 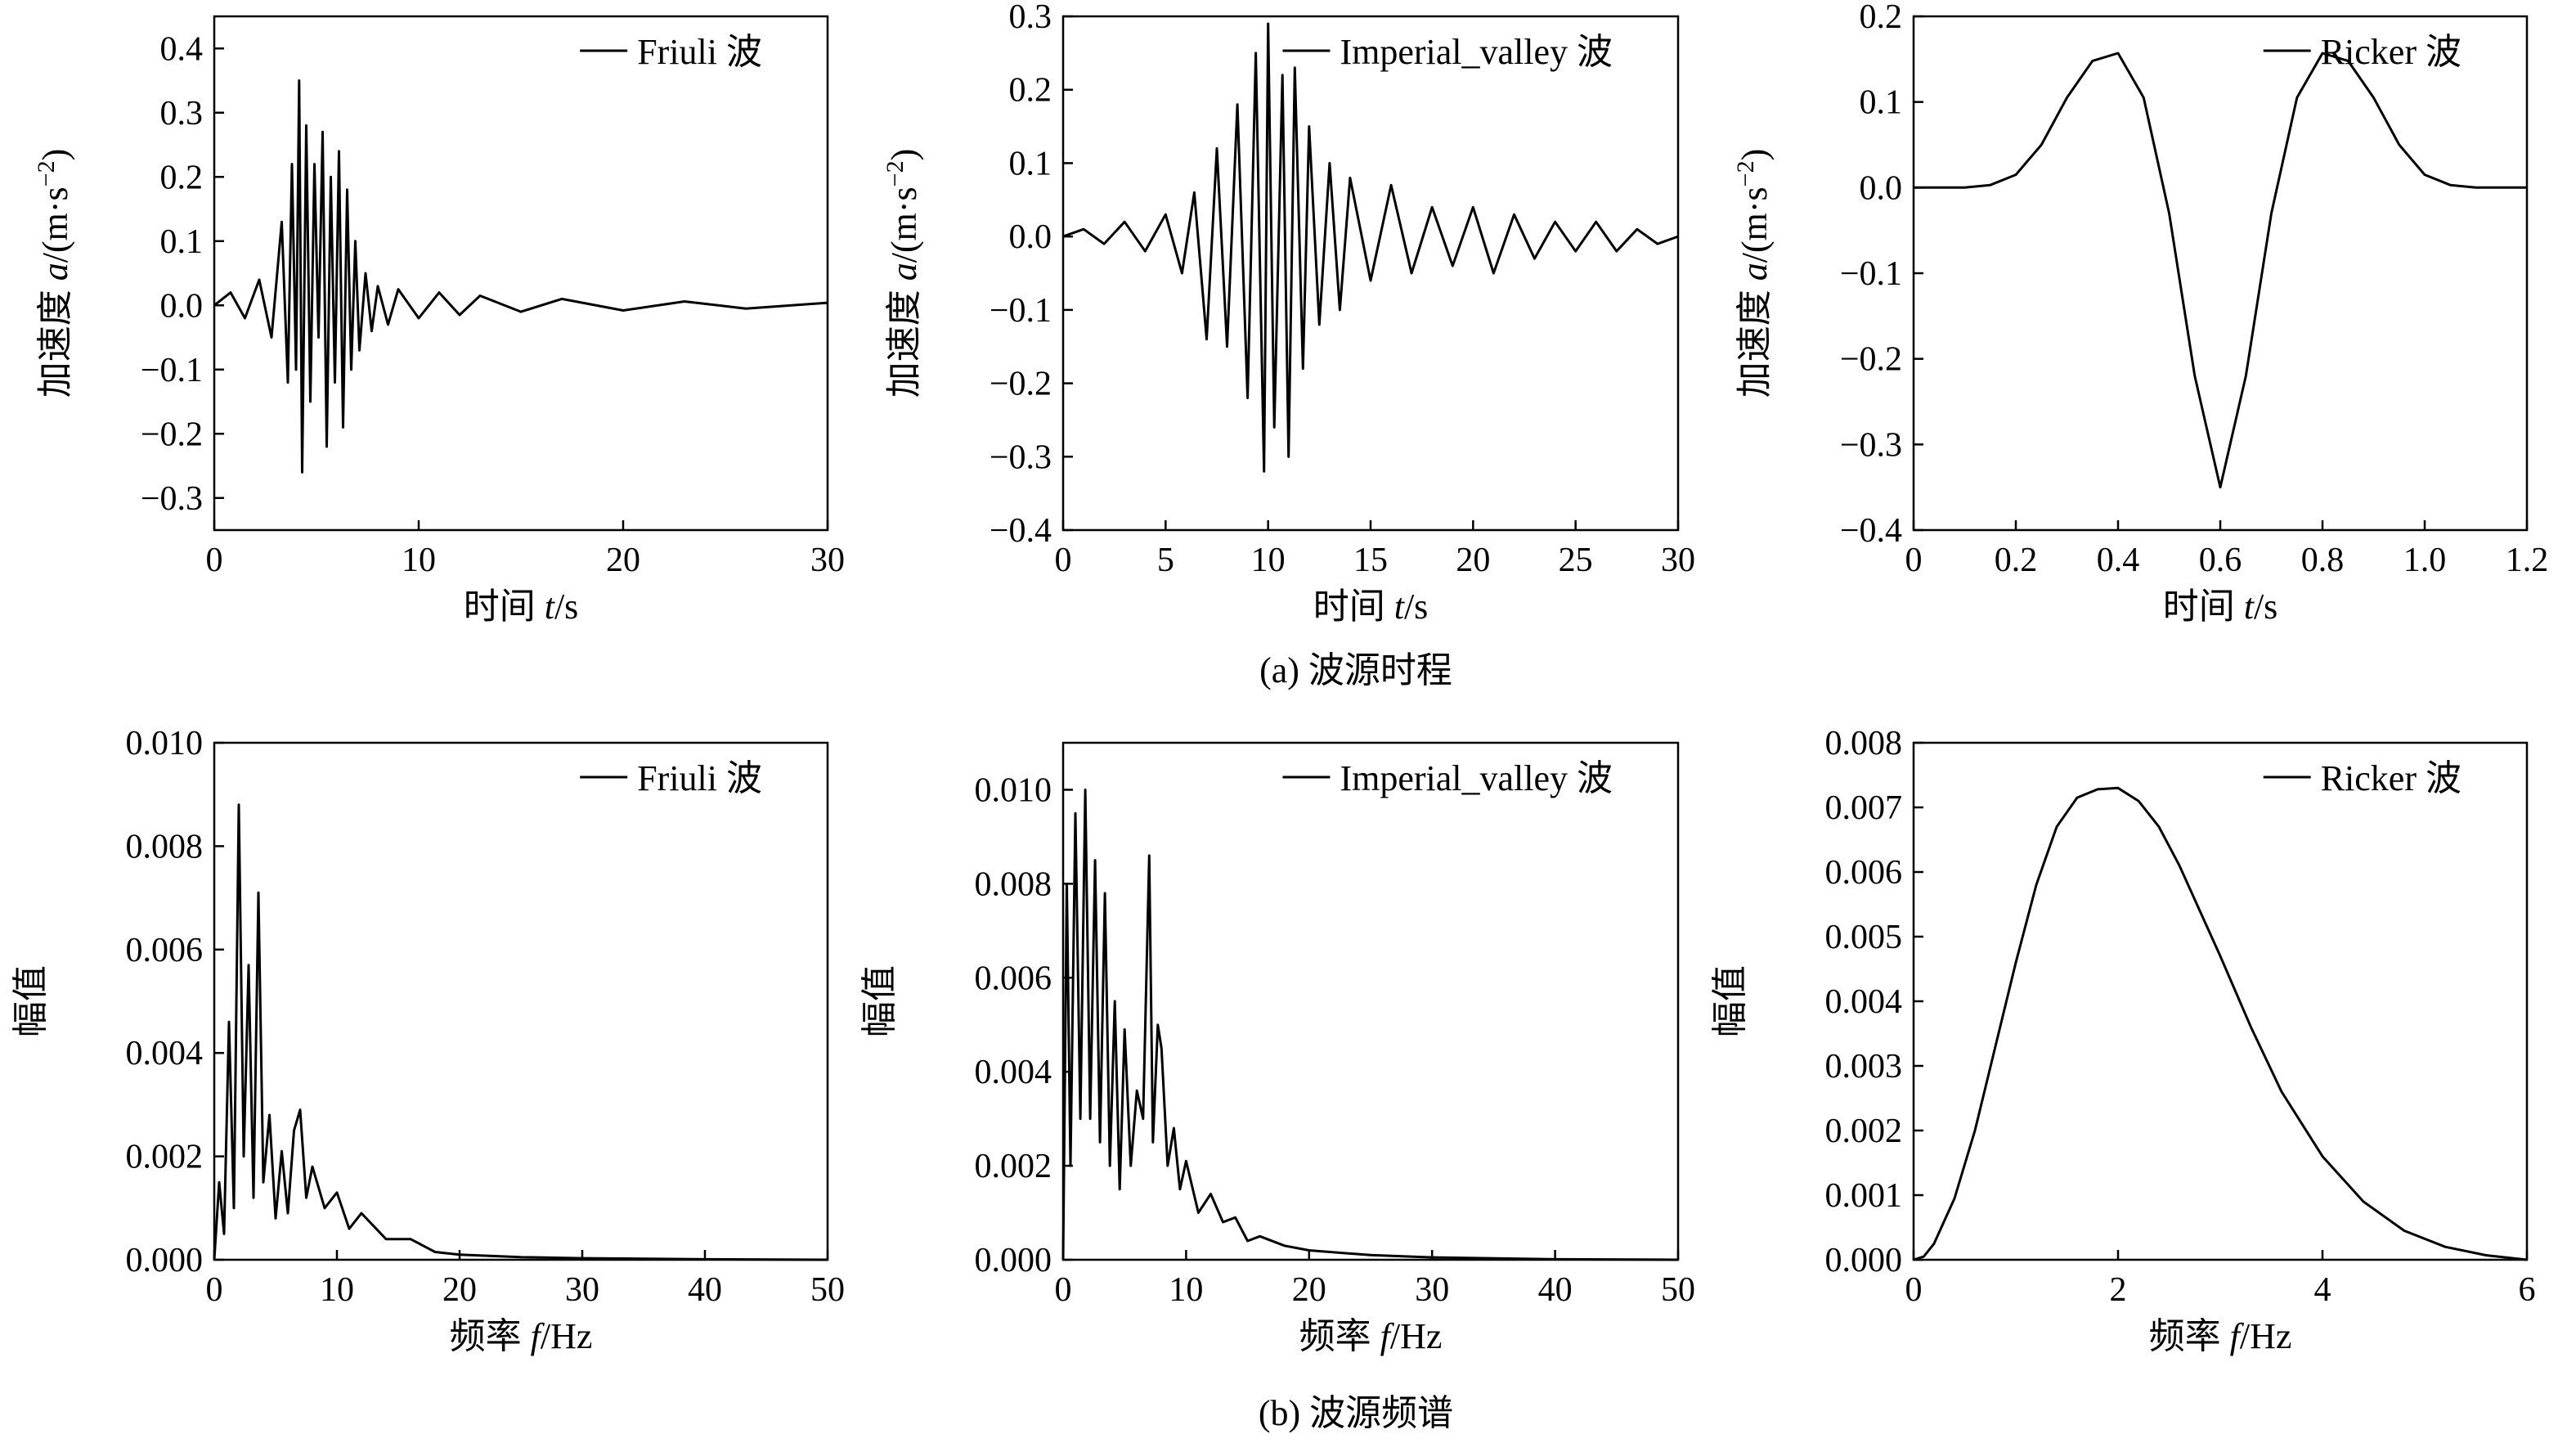 What do you see at coordinates (1864, 808) in the screenshot?
I see `y-tick-label: 0.007` at bounding box center [1864, 808].